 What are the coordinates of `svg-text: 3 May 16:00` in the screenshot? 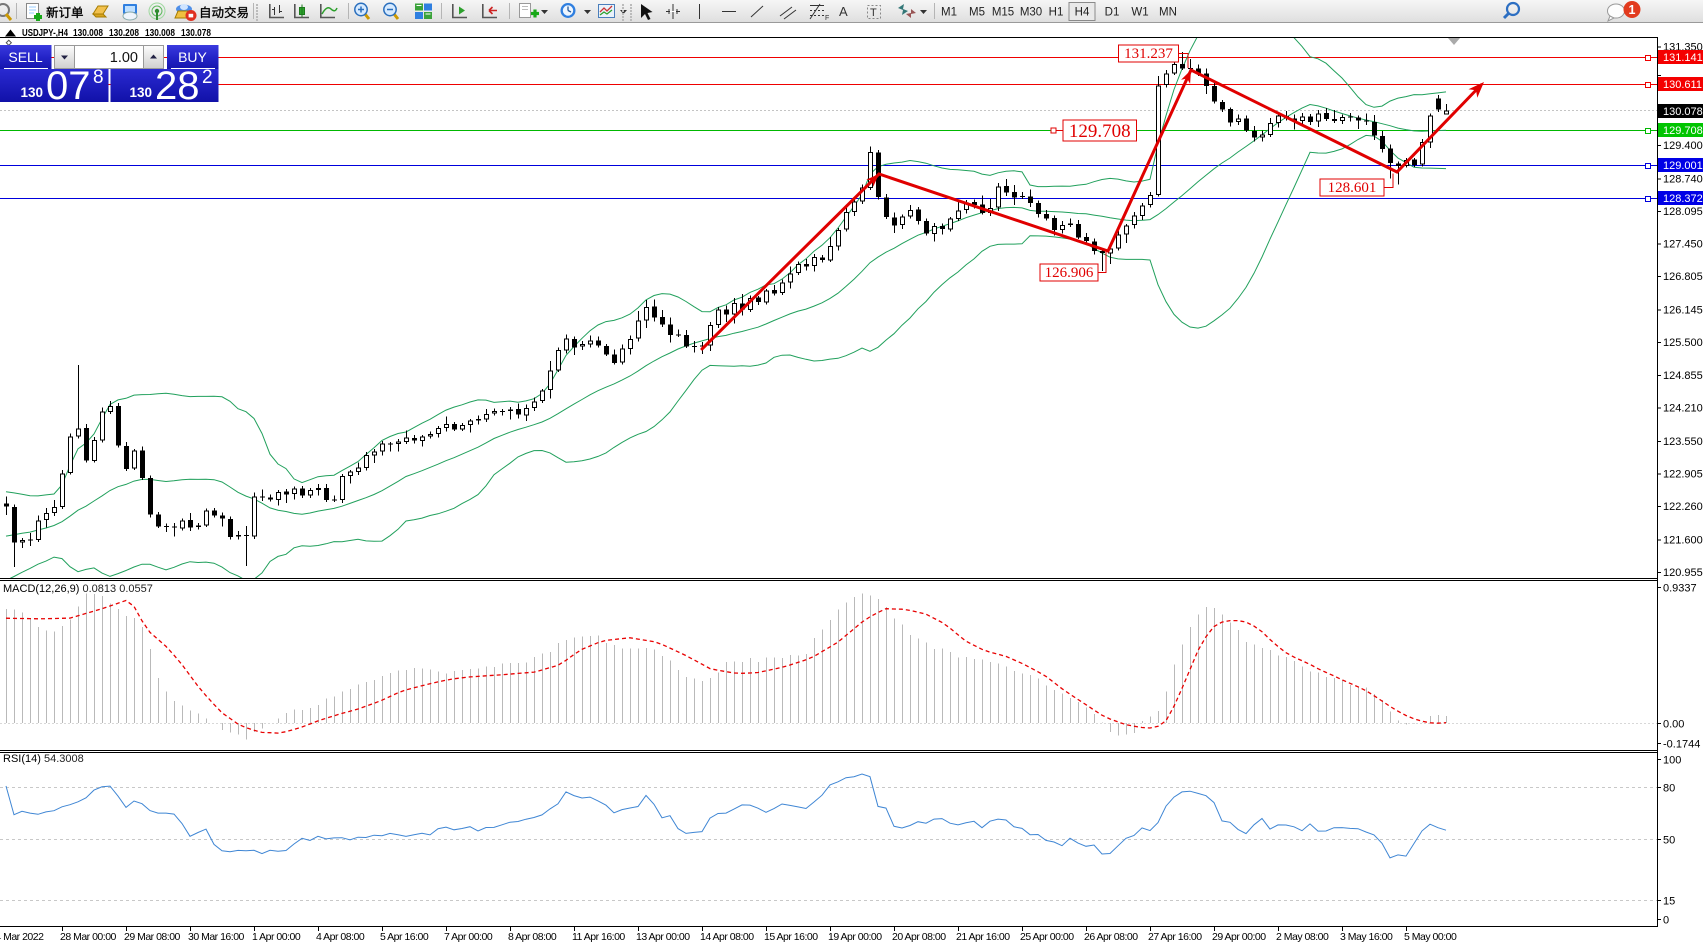 It's located at (1366, 936).